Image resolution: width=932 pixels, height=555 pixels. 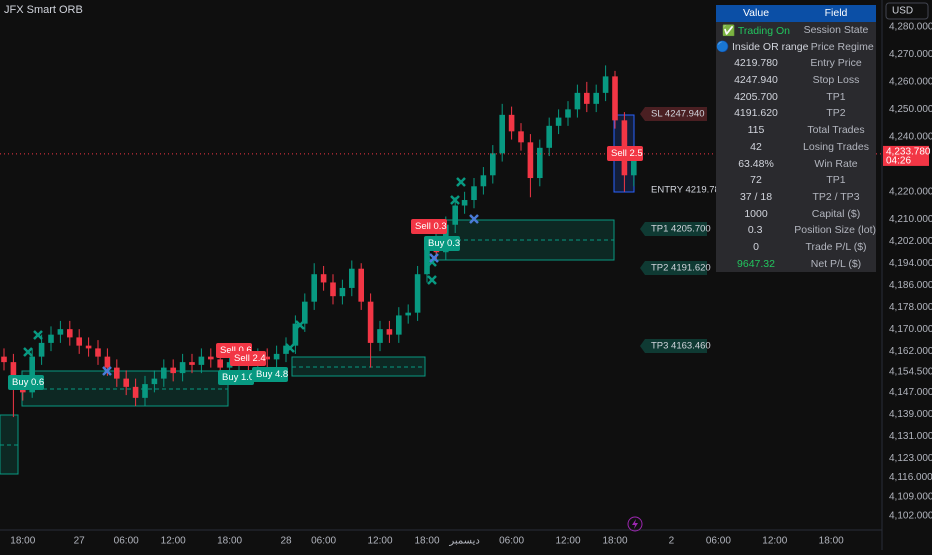 What do you see at coordinates (756, 163) in the screenshot?
I see `value-cell: 63.48%` at bounding box center [756, 163].